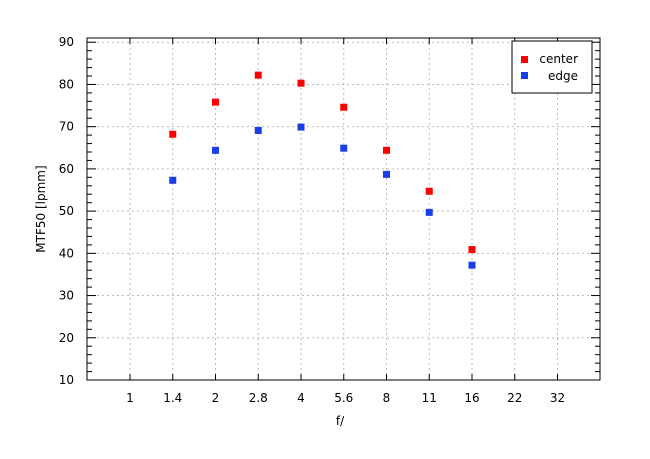 Image resolution: width=650 pixels, height=459 pixels. What do you see at coordinates (387, 398) in the screenshot?
I see `x-tick-label: 8` at bounding box center [387, 398].